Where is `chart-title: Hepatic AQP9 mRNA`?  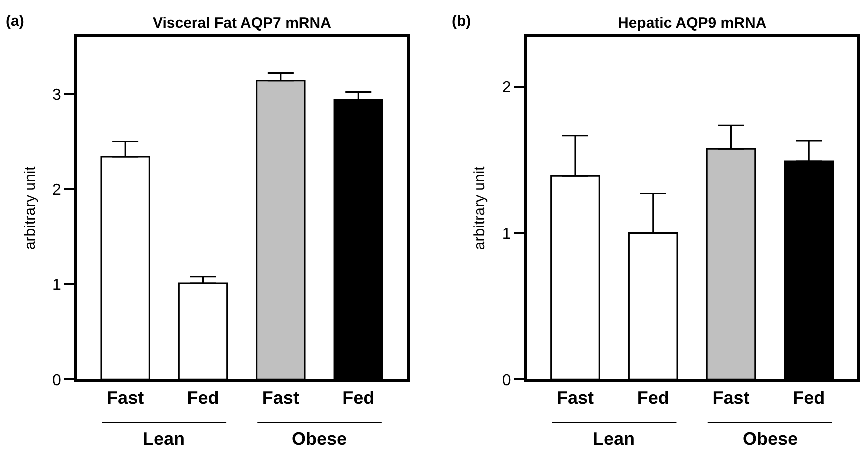 chart-title: Hepatic AQP9 mRNA is located at coordinates (692, 23).